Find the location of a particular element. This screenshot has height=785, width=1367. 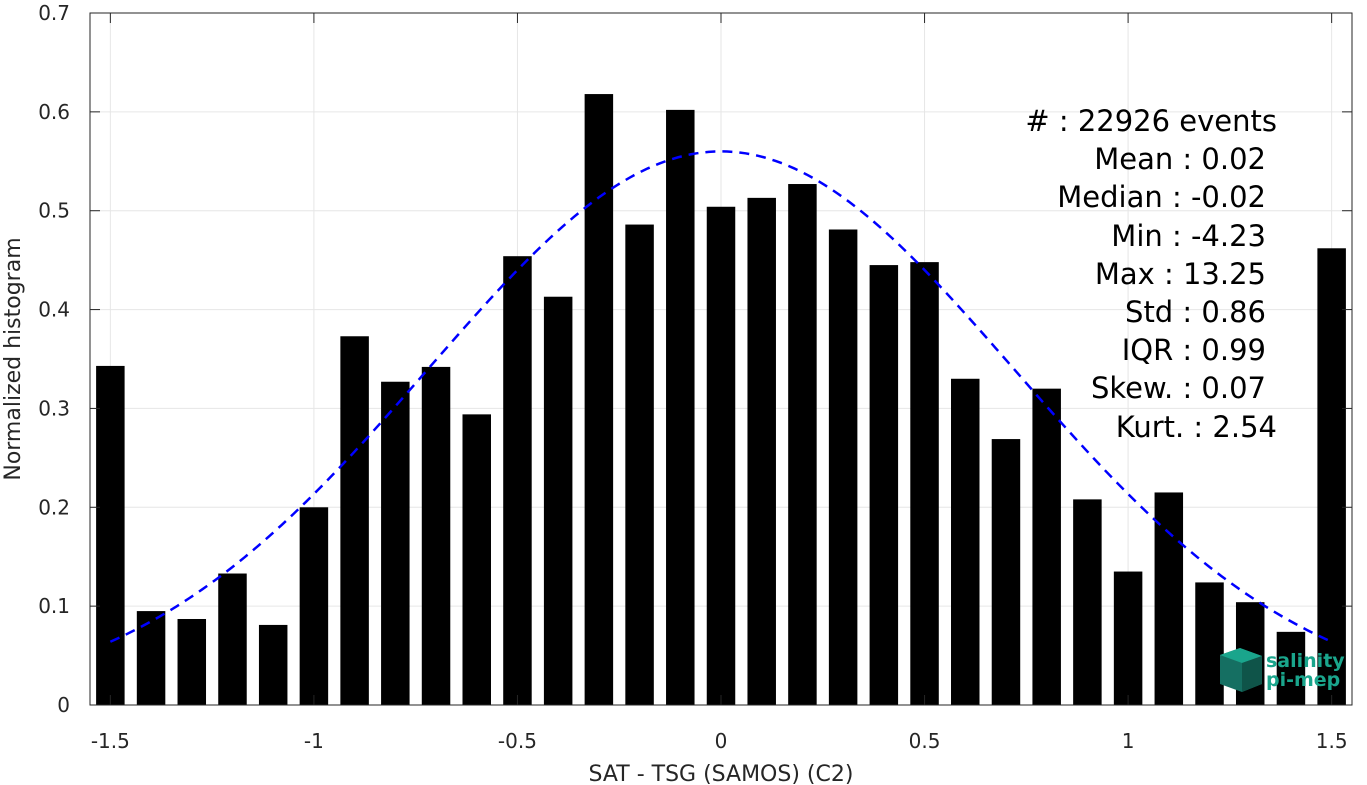

x-tick-label: -1.5 is located at coordinates (110, 741).